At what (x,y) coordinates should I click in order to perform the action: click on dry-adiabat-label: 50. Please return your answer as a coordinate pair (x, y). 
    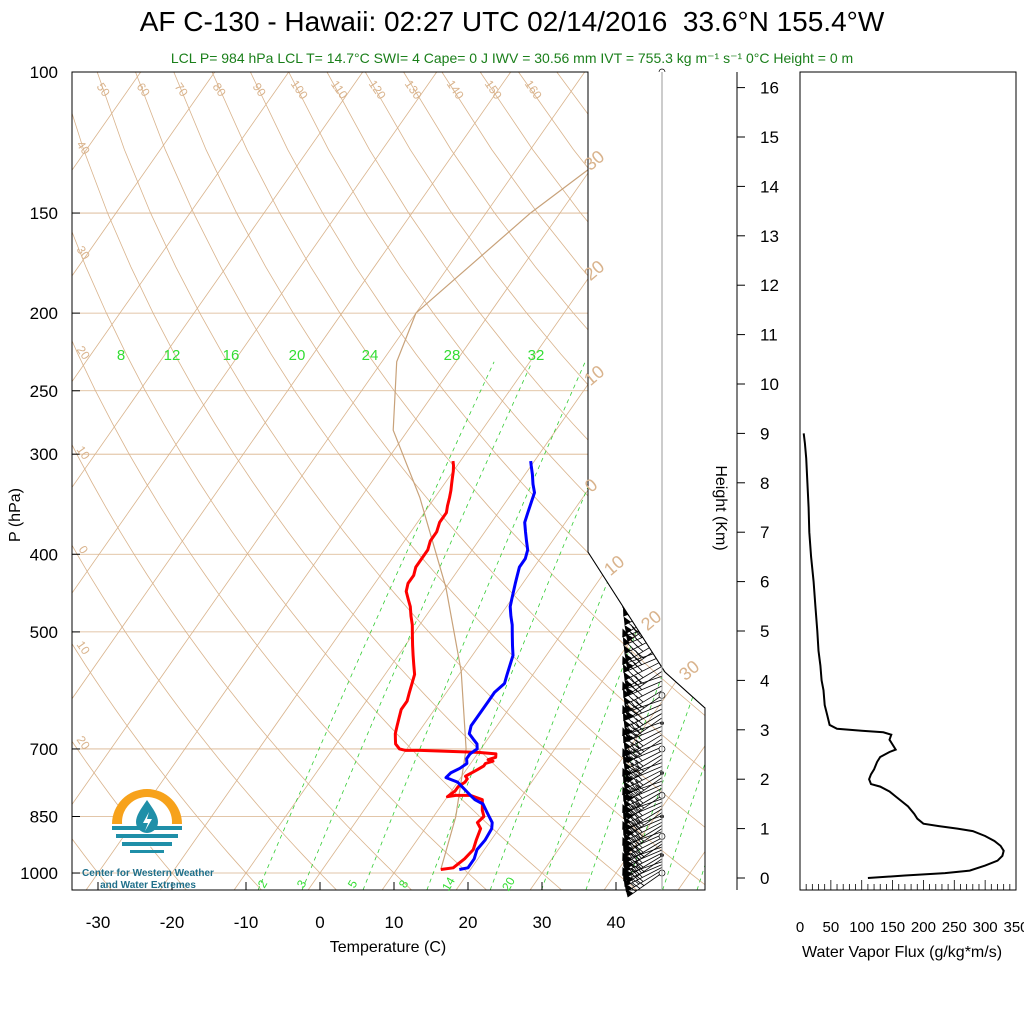
    Looking at the image, I should click on (103, 89).